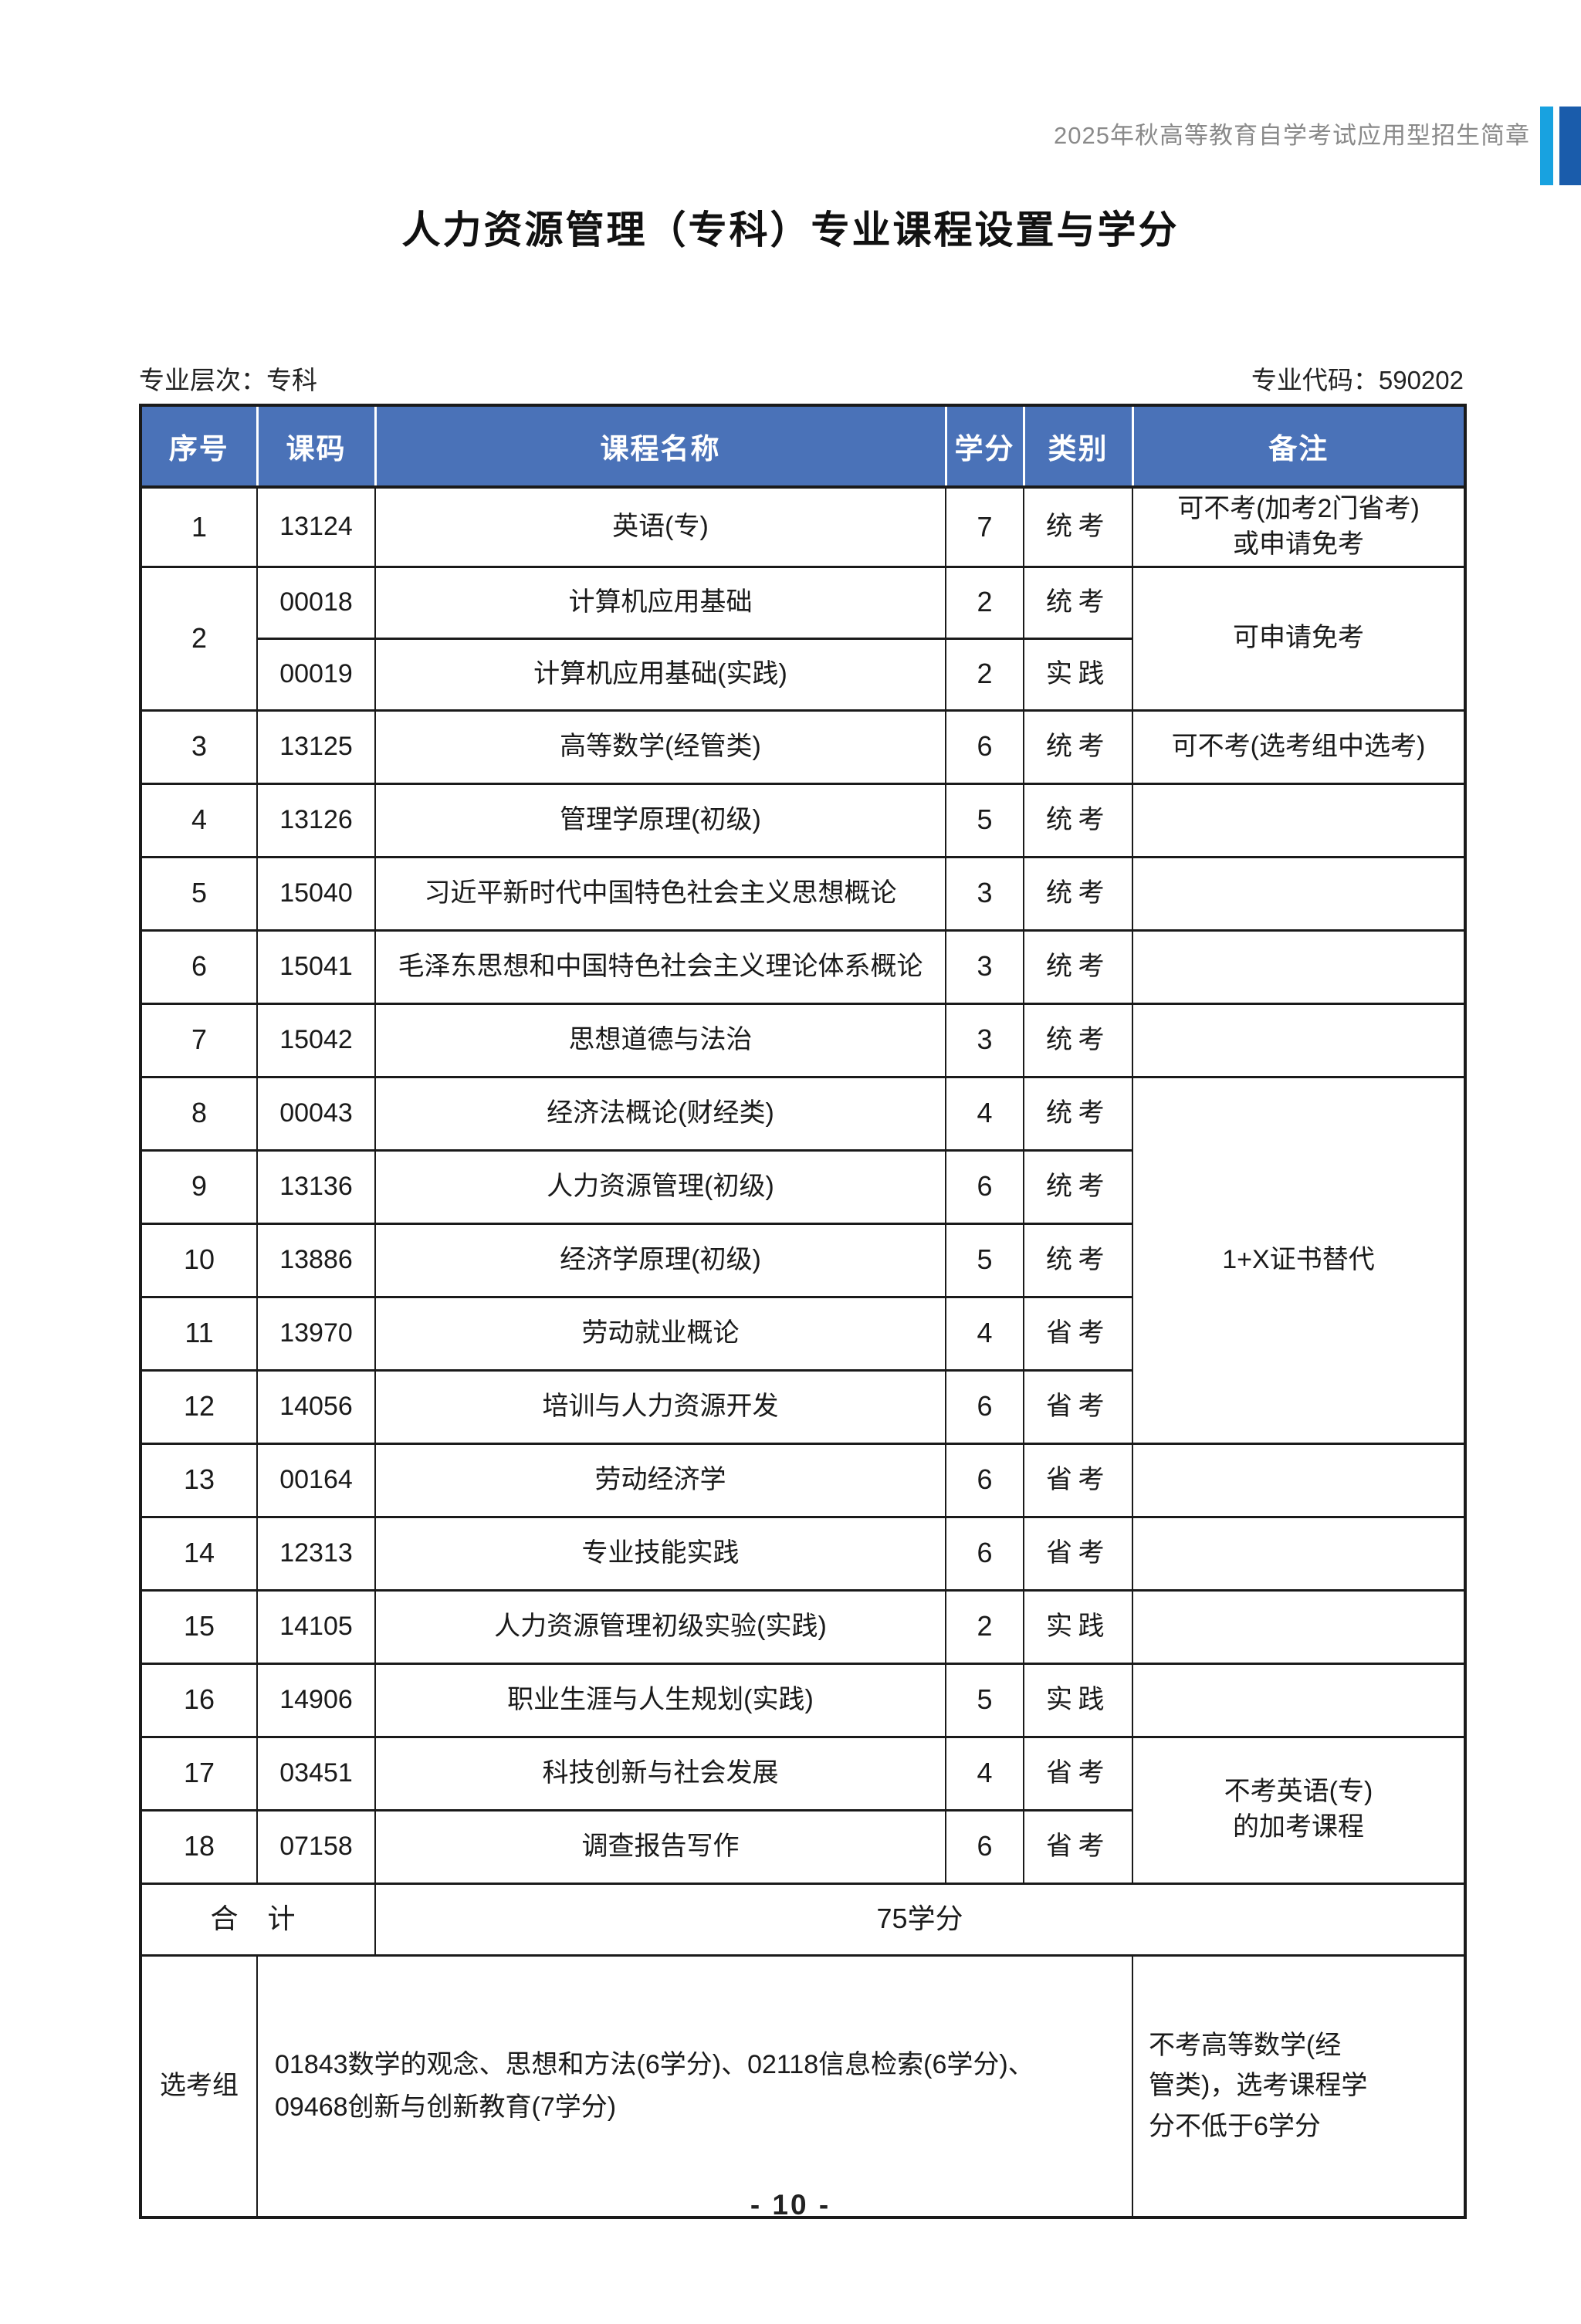 The height and width of the screenshot is (2324, 1581). What do you see at coordinates (660, 1627) in the screenshot?
I see `course-name-cell: 人力资源管理初级实验(实践)` at bounding box center [660, 1627].